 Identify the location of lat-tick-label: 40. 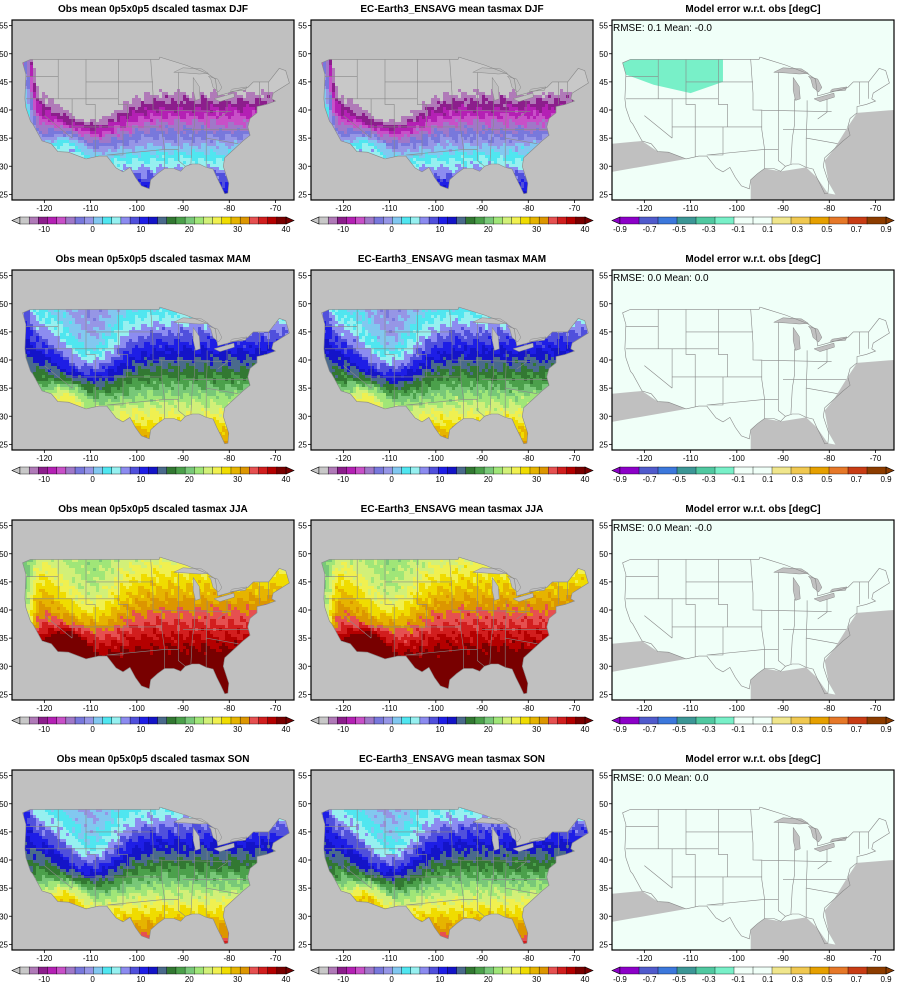
(603, 610).